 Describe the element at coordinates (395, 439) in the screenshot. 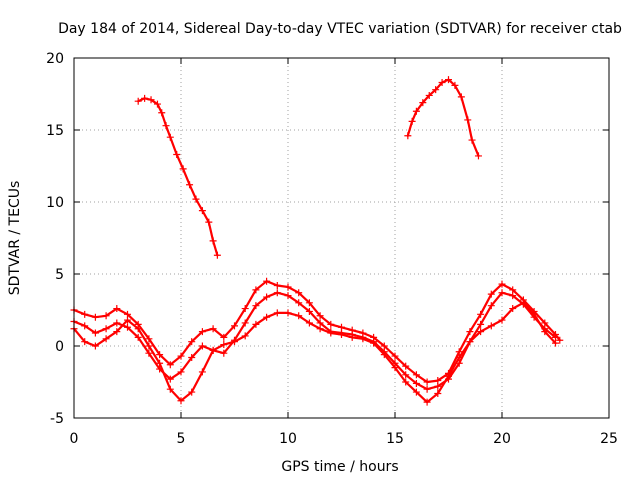

I see `x-tick-label: 15` at that location.